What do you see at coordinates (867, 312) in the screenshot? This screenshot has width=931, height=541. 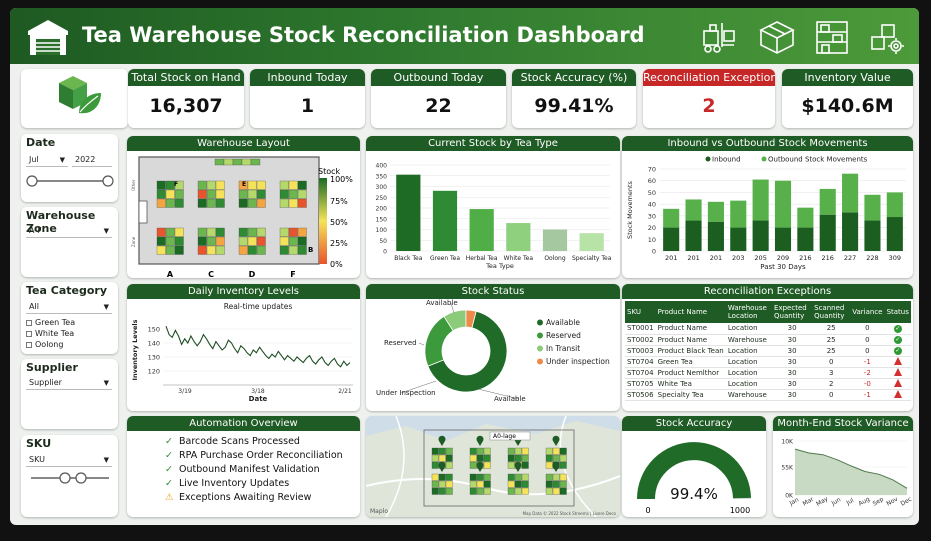 I see `column-header: Variance` at bounding box center [867, 312].